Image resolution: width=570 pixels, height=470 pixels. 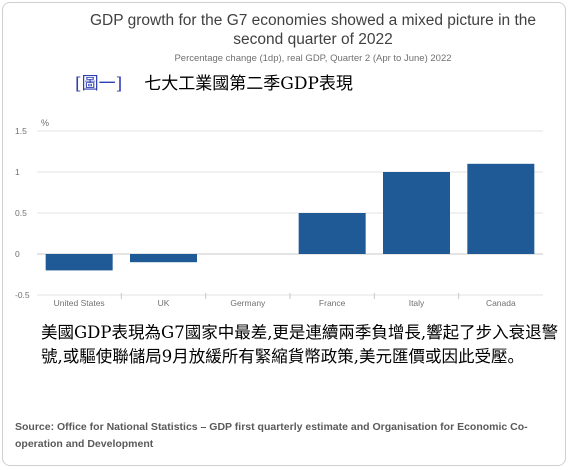 What do you see at coordinates (417, 303) in the screenshot?
I see `x-tick-label: Italy` at bounding box center [417, 303].